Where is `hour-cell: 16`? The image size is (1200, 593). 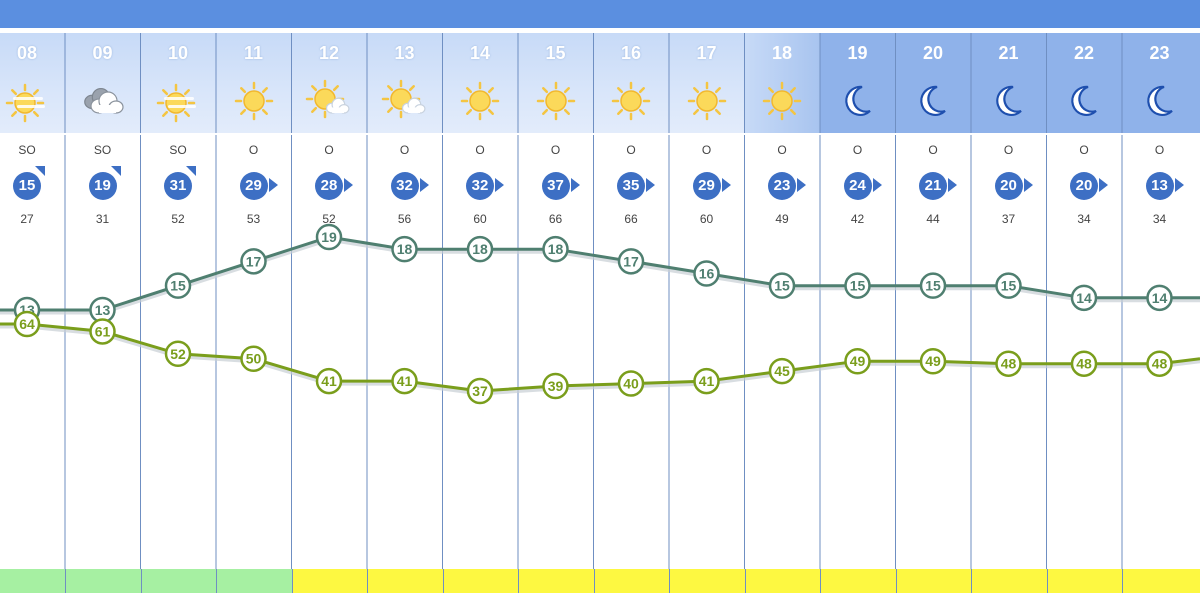 hour-cell: 16 is located at coordinates (631, 83).